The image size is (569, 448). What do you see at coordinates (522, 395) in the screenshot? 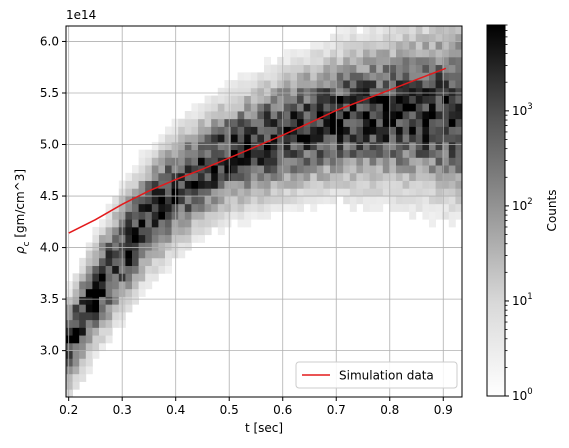
I see `colorbar-tick-label: 100` at bounding box center [522, 395].